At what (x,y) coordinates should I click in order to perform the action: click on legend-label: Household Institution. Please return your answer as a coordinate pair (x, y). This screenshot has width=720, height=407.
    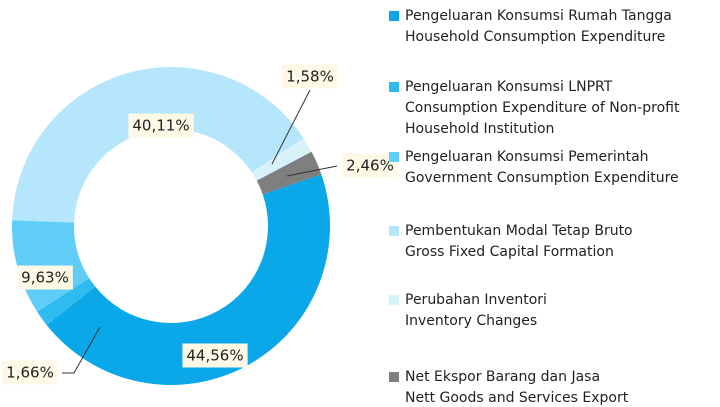
    Looking at the image, I should click on (479, 129).